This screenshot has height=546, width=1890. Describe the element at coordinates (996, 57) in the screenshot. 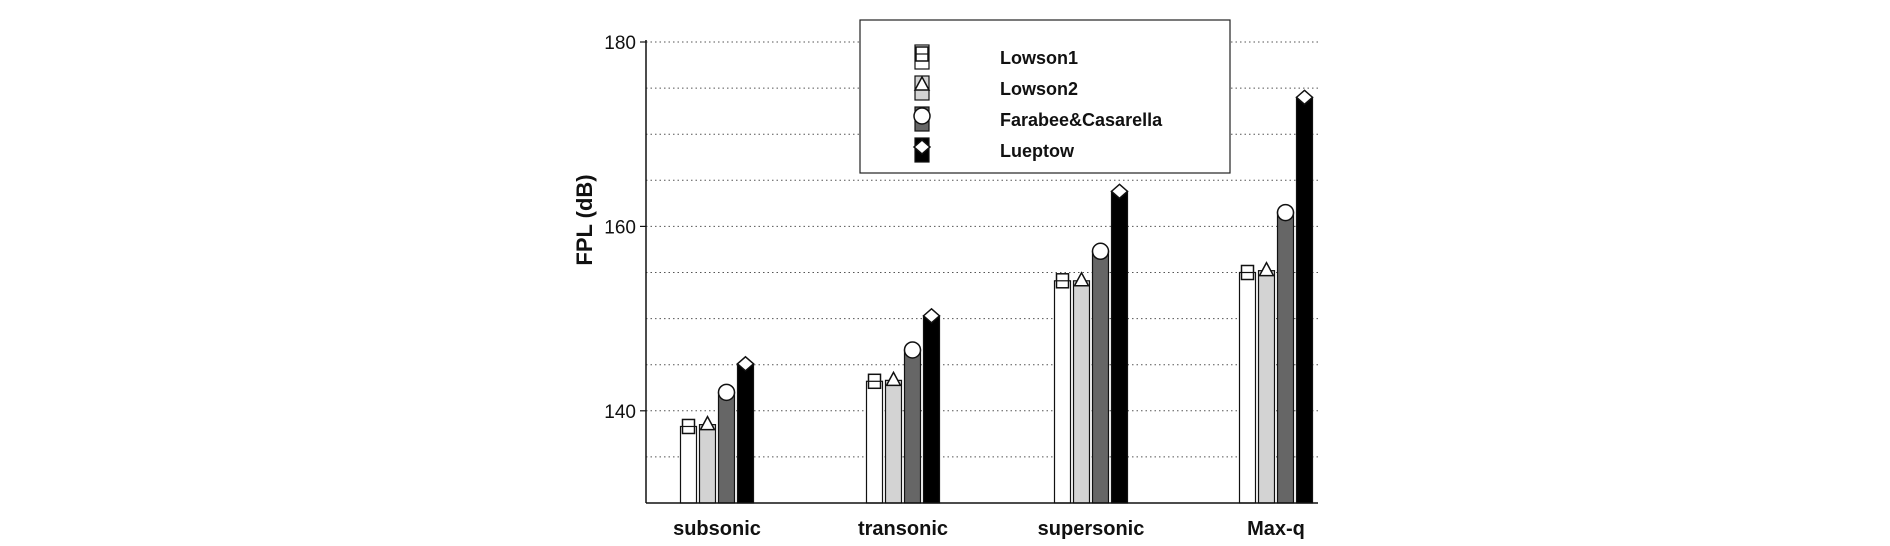

I see `legend-item: Lowson1` at that location.